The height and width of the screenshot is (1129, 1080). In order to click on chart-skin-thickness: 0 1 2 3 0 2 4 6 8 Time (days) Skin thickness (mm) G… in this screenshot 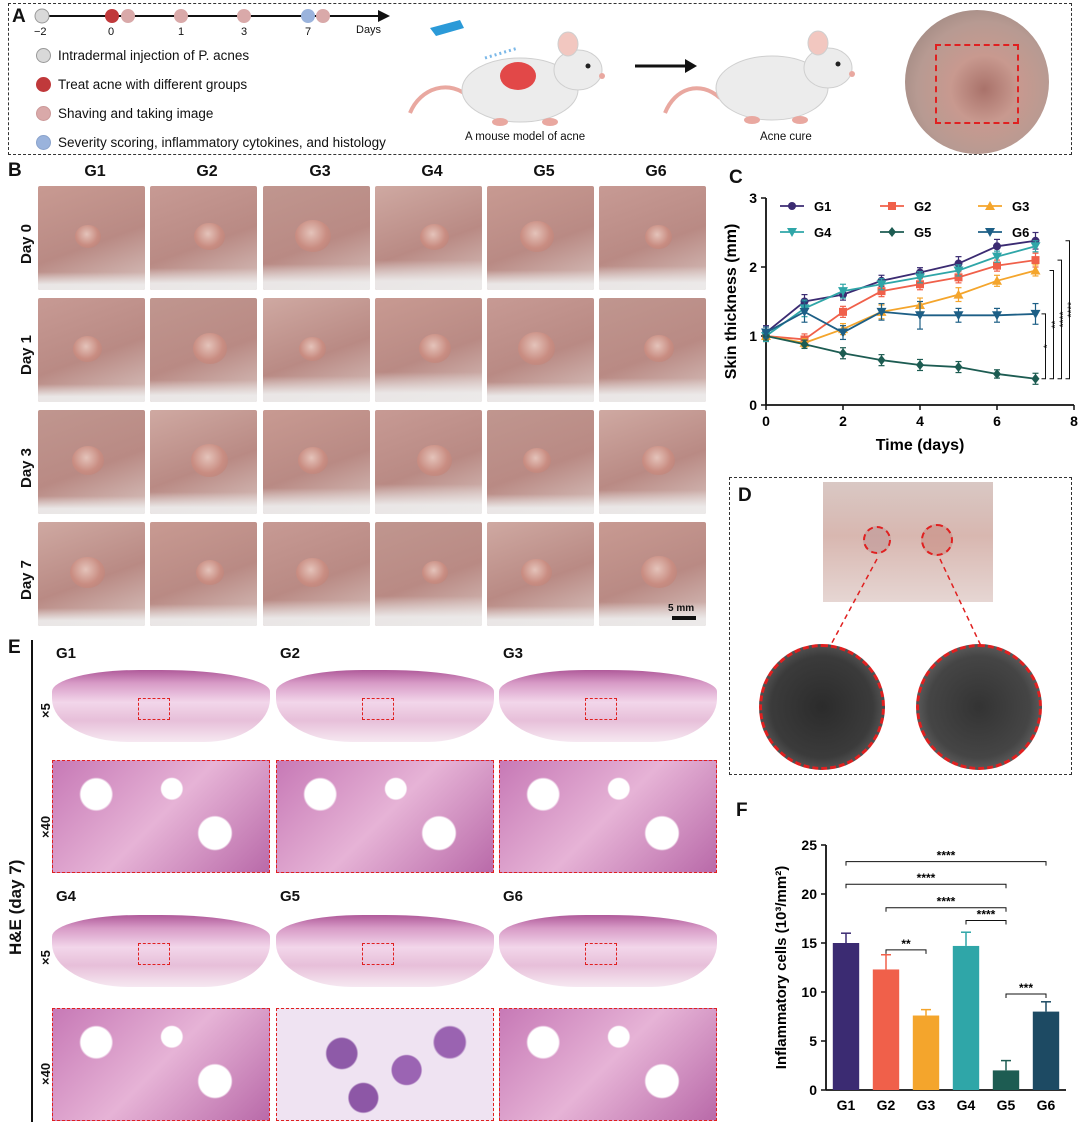, I will do `click(900, 322)`.